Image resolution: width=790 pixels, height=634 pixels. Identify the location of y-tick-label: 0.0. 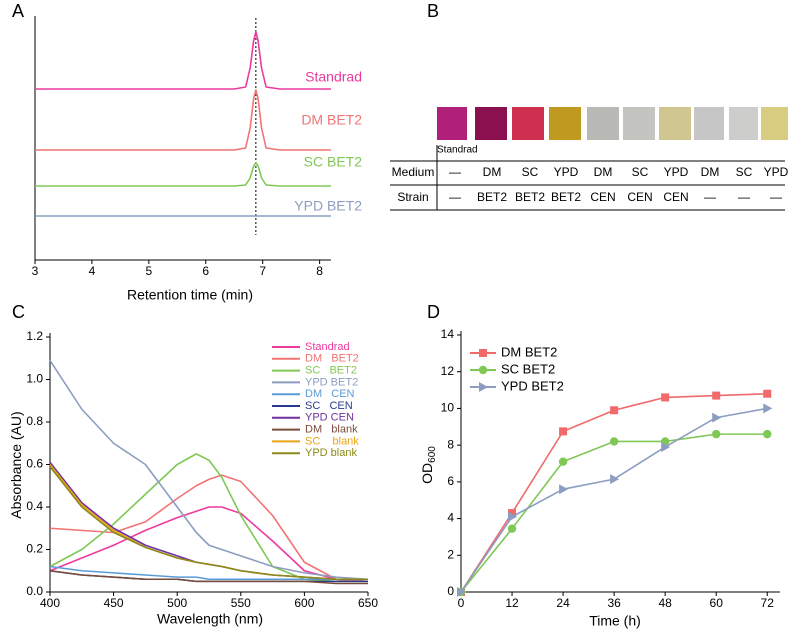
(34, 591).